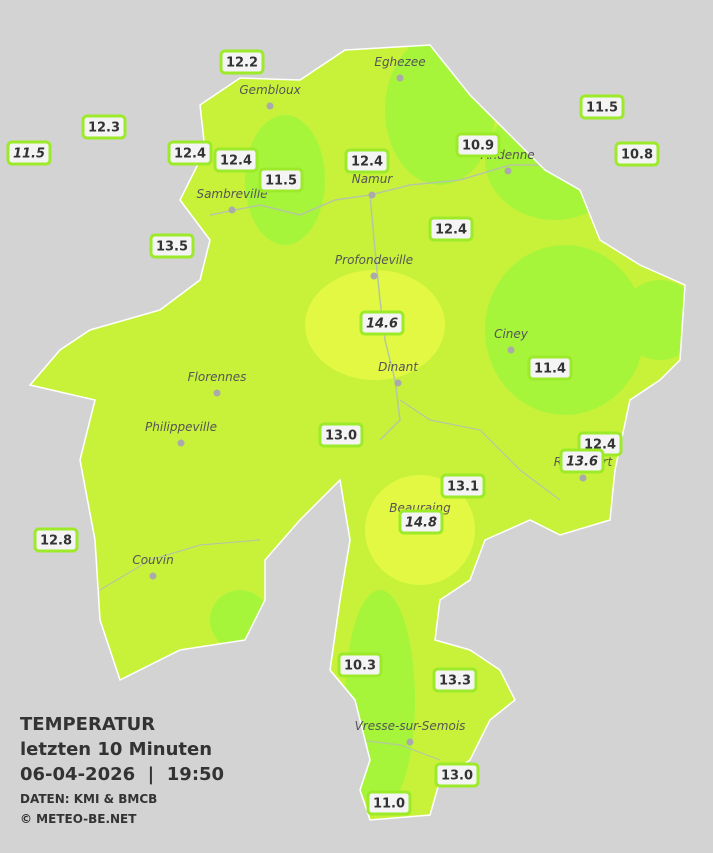 Image resolution: width=713 pixels, height=853 pixels. What do you see at coordinates (122, 774) in the screenshot?
I see `legend-datetime: 06-04-2026 | 19:50` at bounding box center [122, 774].